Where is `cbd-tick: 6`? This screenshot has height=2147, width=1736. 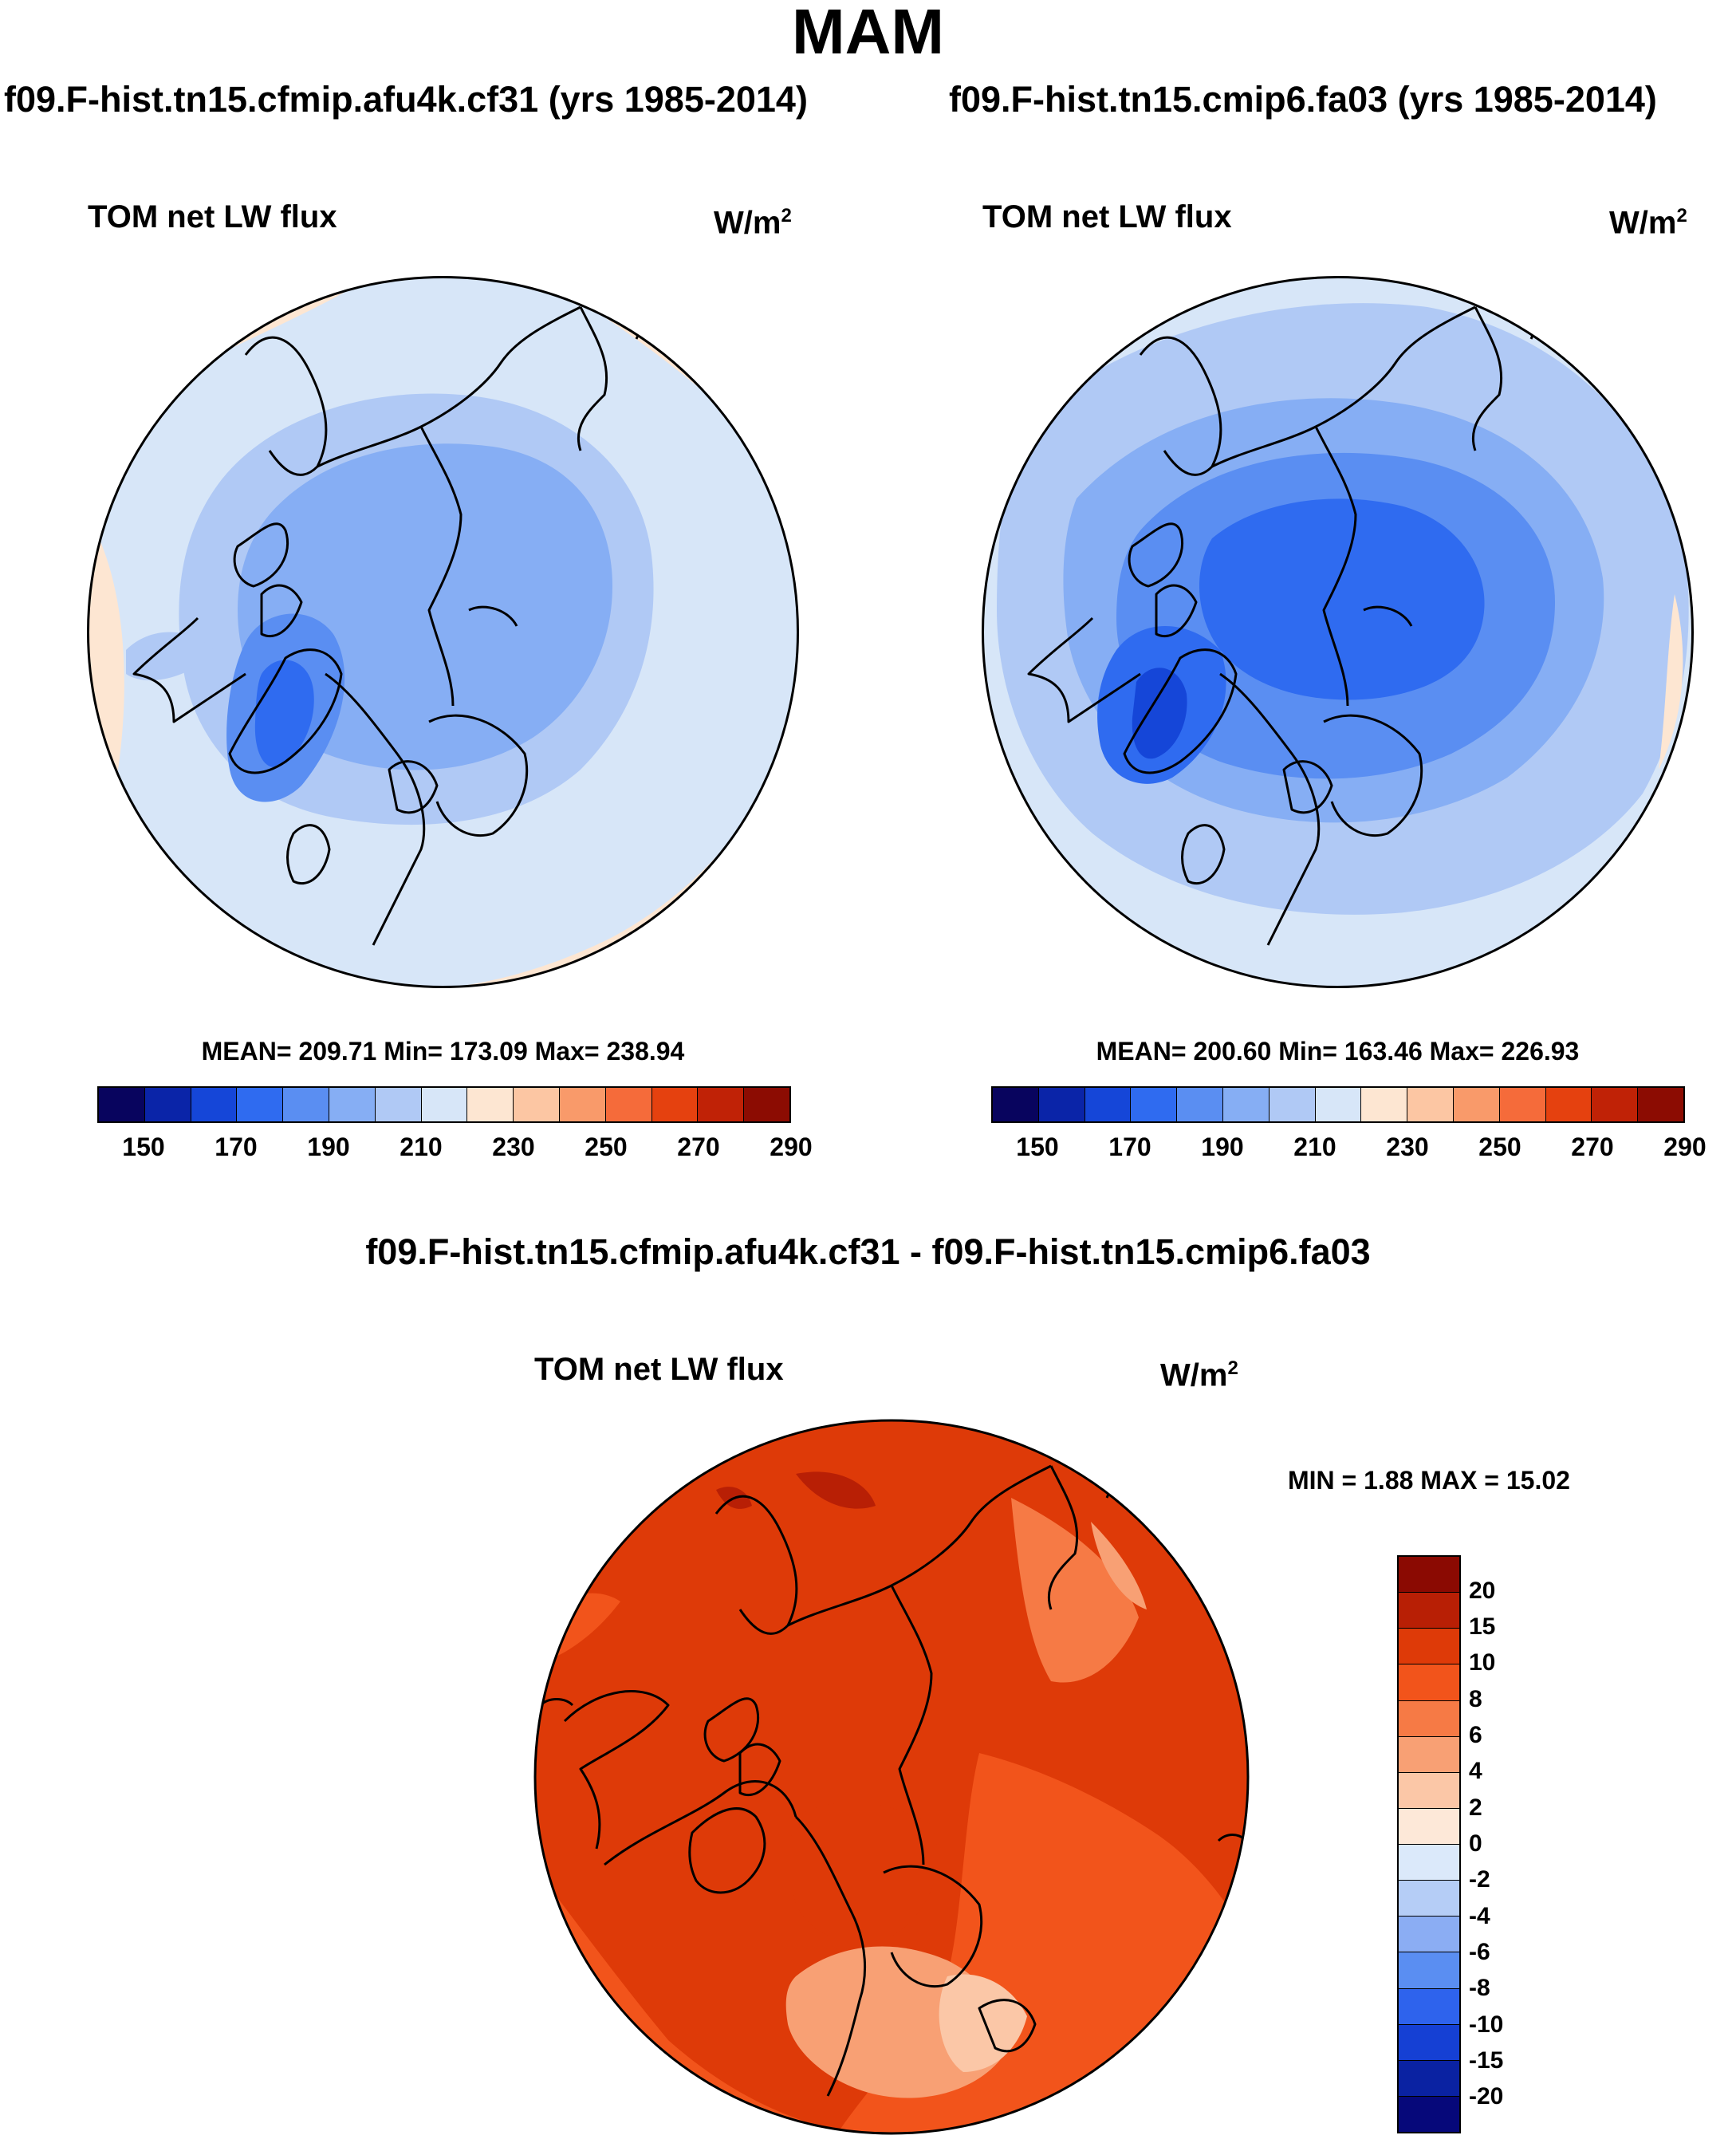
cbd-tick: 6 is located at coordinates (1476, 1735).